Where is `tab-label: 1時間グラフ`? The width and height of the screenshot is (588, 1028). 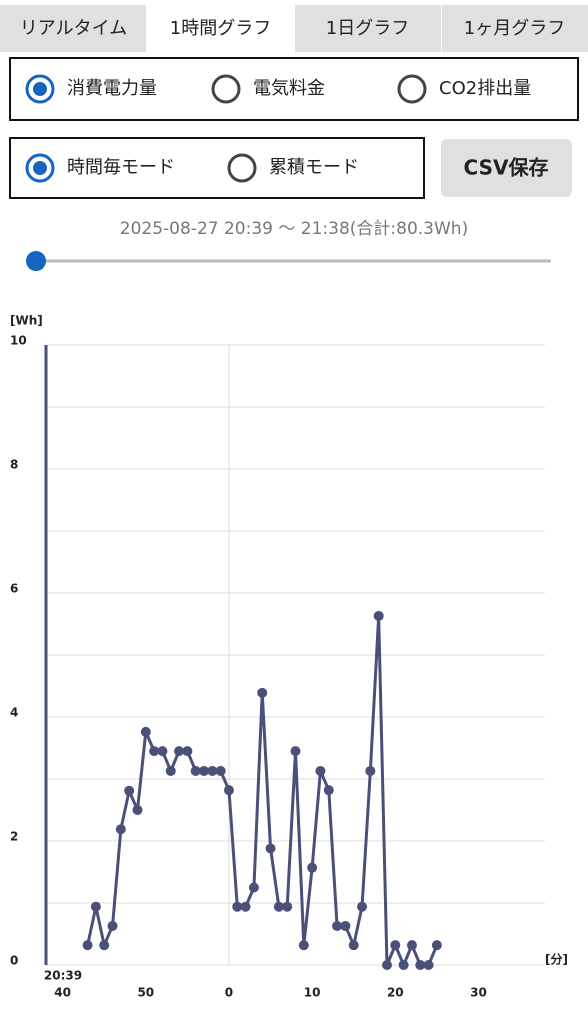
tab-label: 1時間グラフ is located at coordinates (220, 28).